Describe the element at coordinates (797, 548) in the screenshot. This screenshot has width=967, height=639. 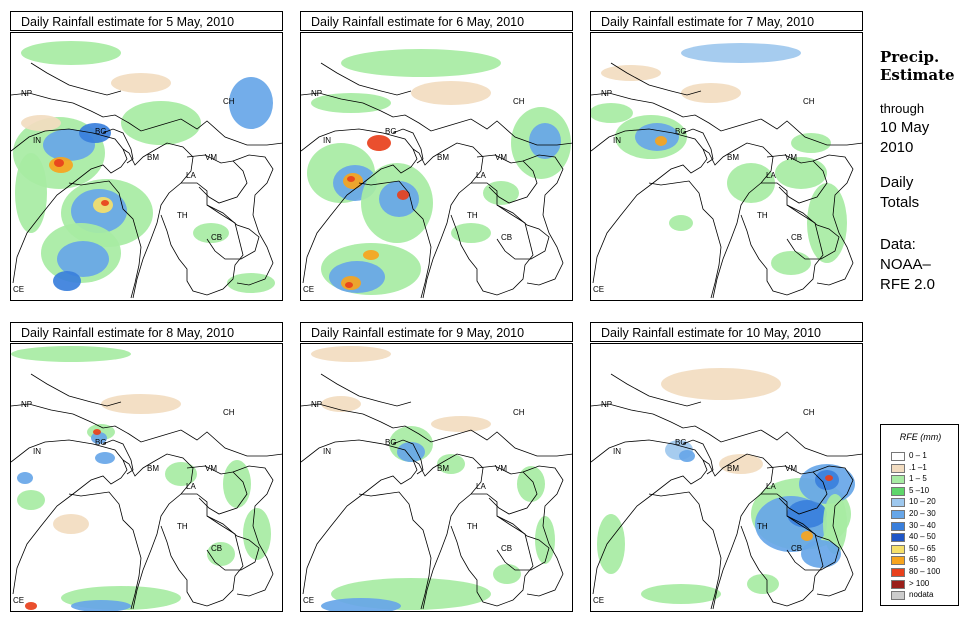
I see `country-label-cb: CB` at that location.